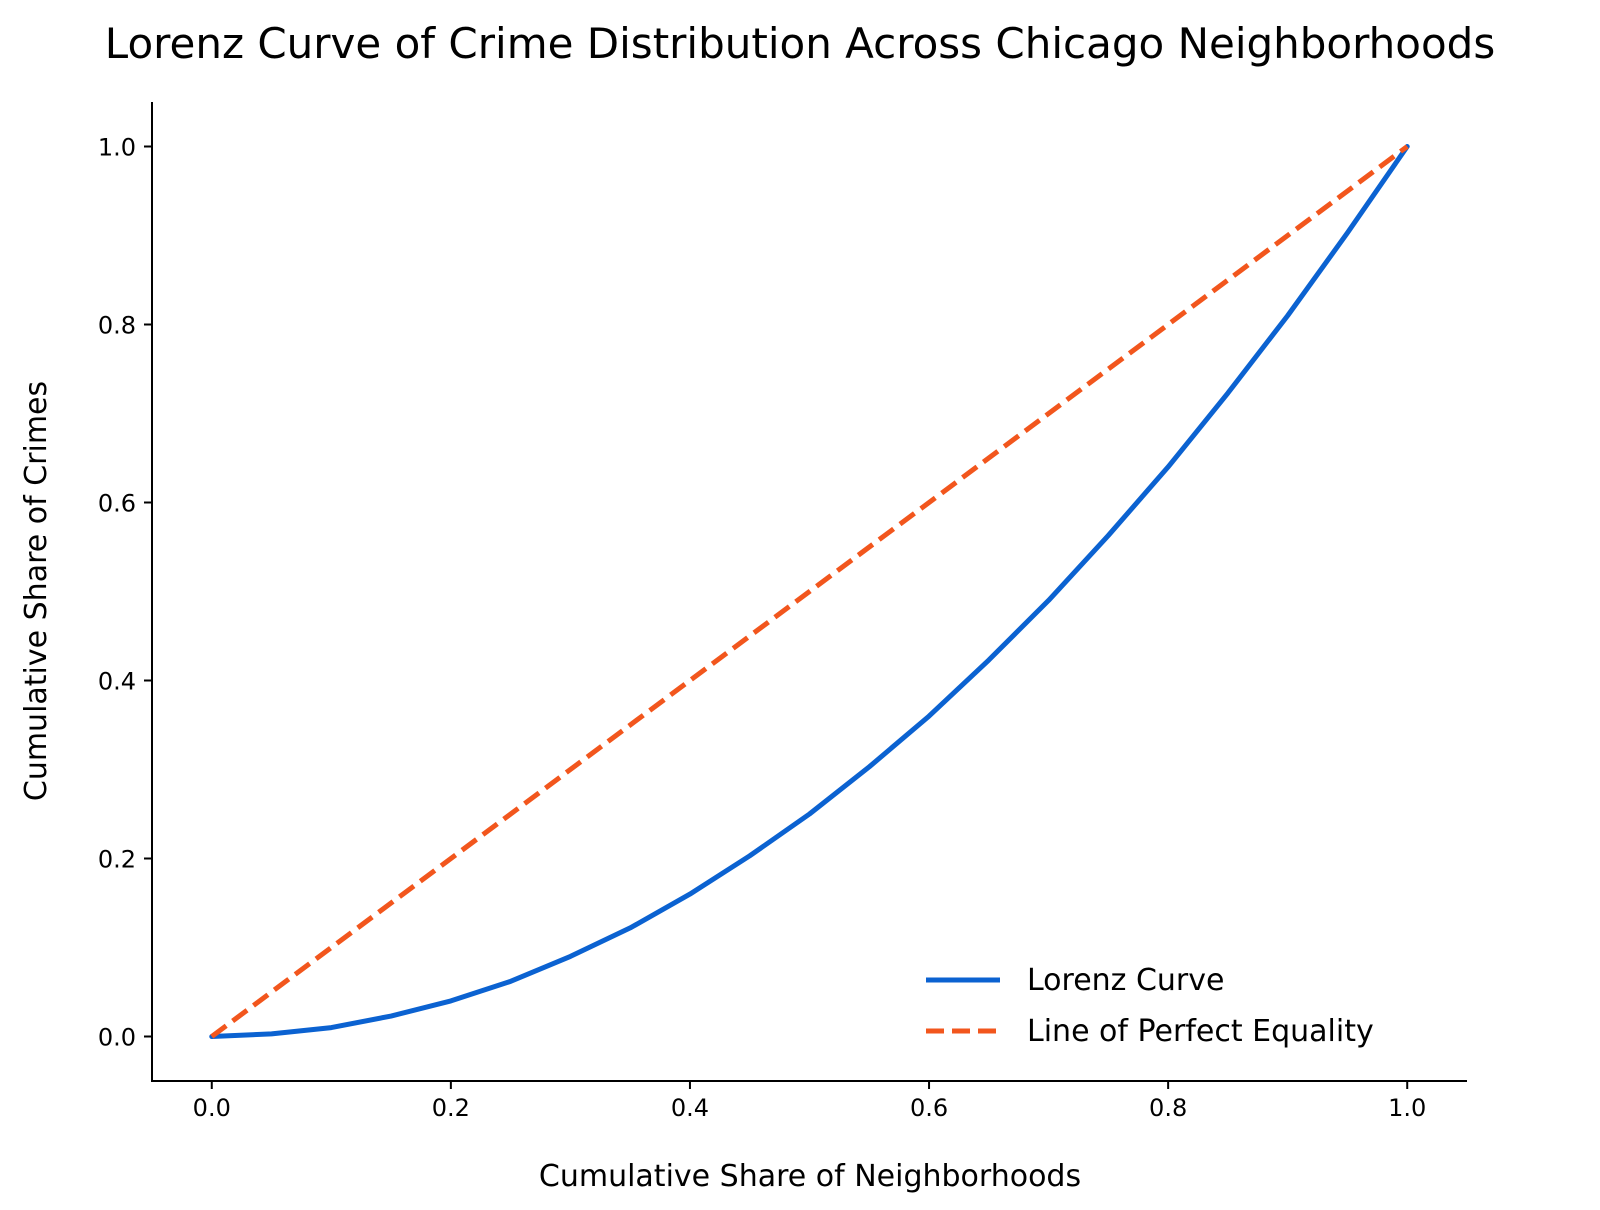 Image resolution: width=1600 pixels, height=1210 pixels. I want to click on y-tick-label: 1.0, so click(117, 148).